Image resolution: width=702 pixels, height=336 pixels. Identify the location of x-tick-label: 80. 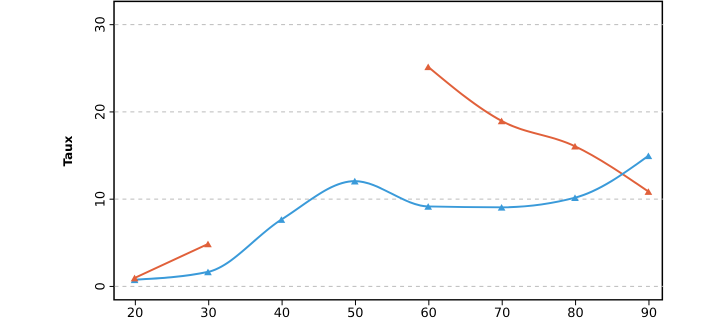
(575, 314).